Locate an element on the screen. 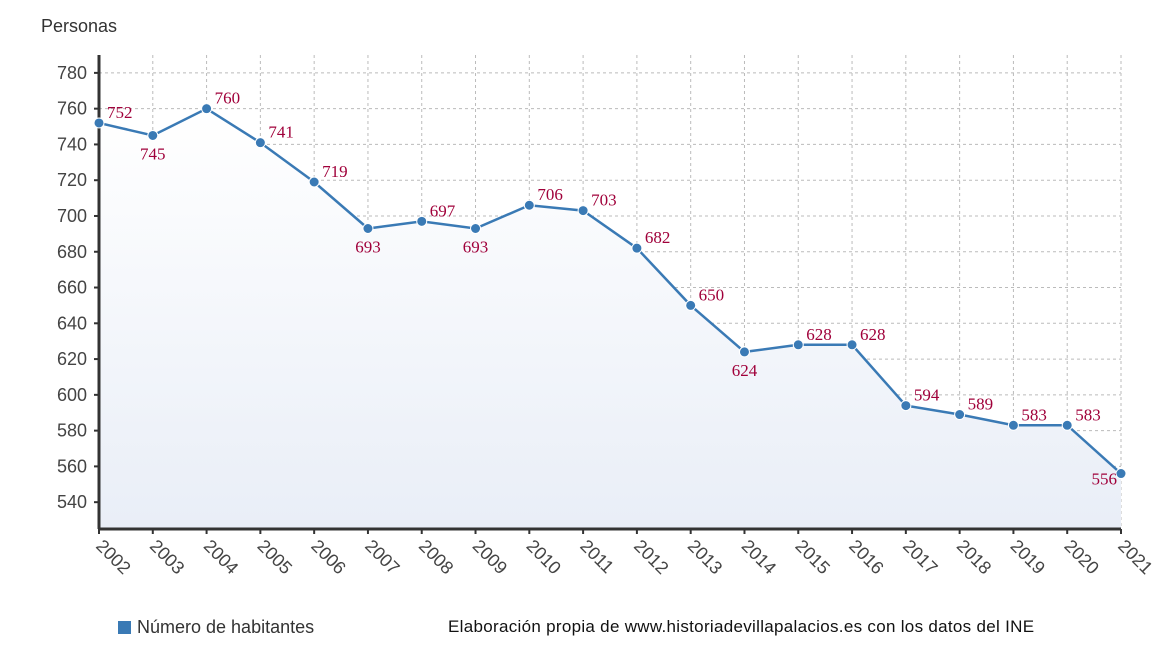 The image size is (1174, 655). x-tick-label: 2006 is located at coordinates (328, 557).